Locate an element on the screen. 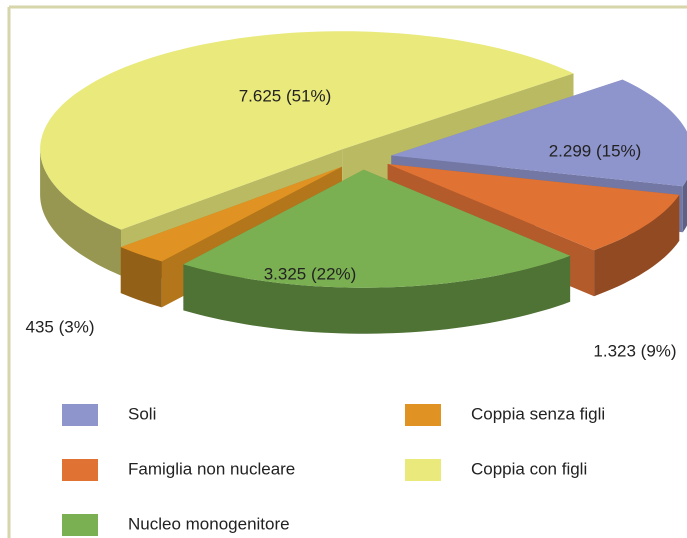  legend-label: Coppia senza figli is located at coordinates (538, 413).